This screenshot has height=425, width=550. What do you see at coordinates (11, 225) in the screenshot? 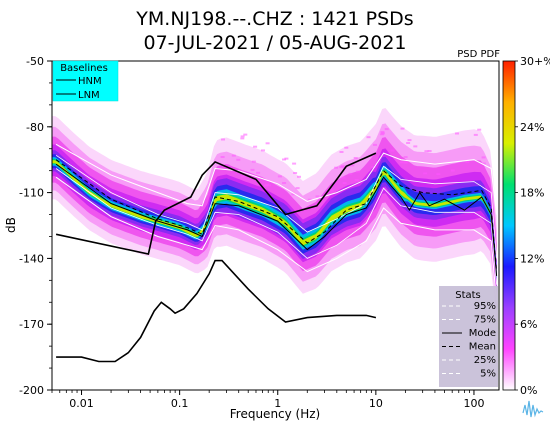
I see `y-axis-label: dB` at bounding box center [11, 225].